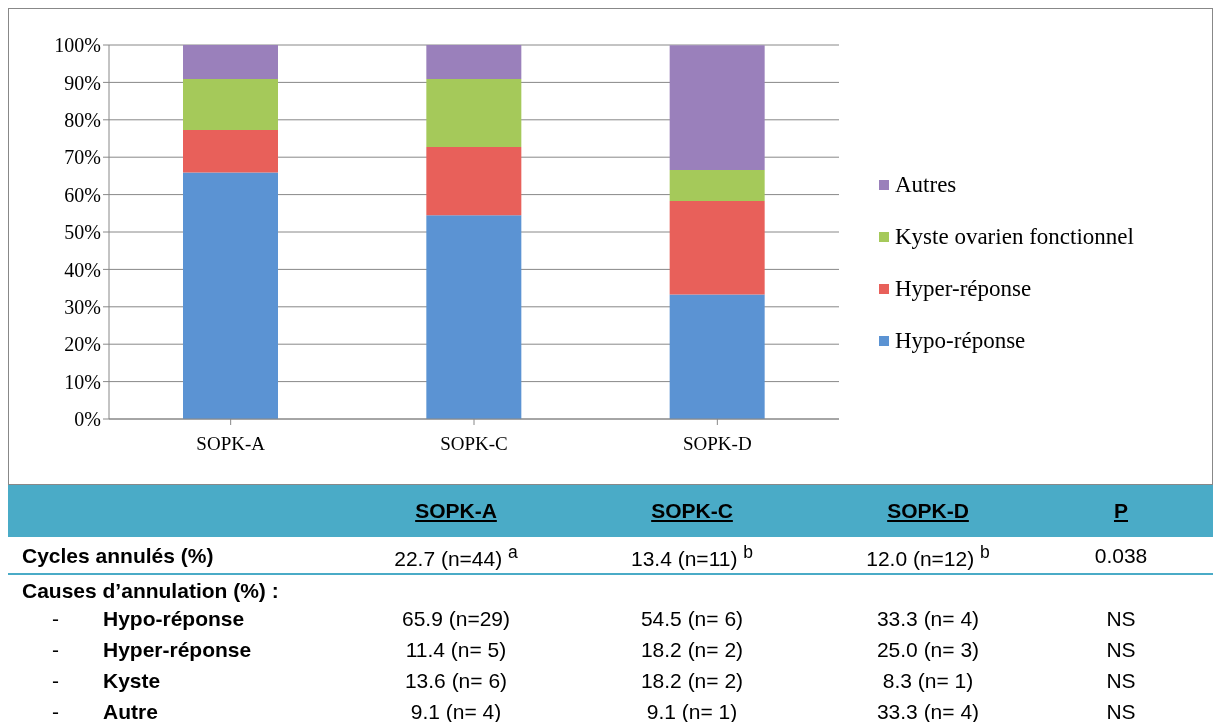 The image size is (1221, 722). Describe the element at coordinates (82, 232) in the screenshot. I see `y-tick-label: 50%` at that location.